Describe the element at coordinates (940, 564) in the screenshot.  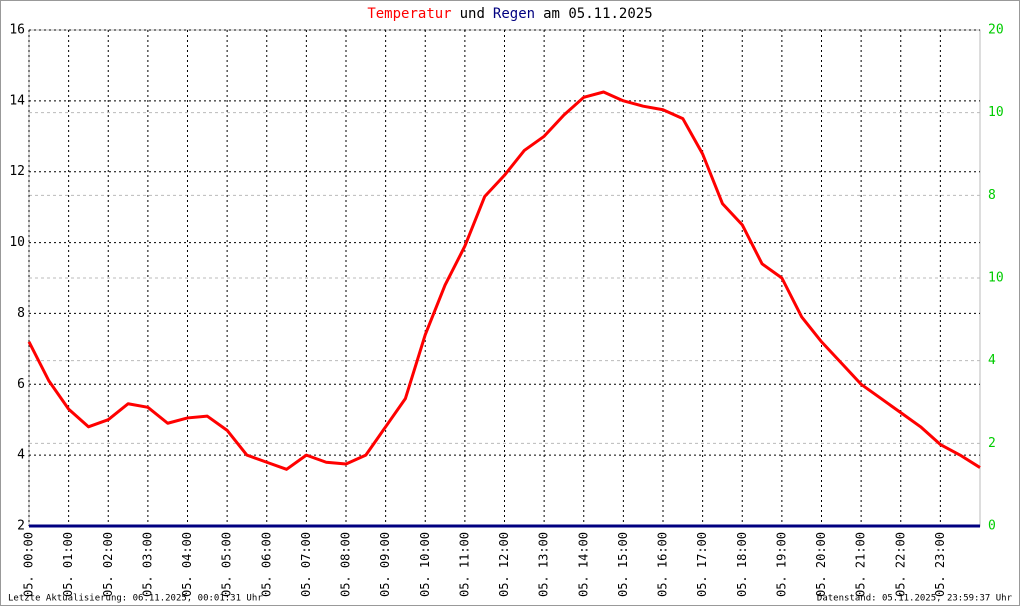
I see `x-tick-label: 05. 23:00` at that location.